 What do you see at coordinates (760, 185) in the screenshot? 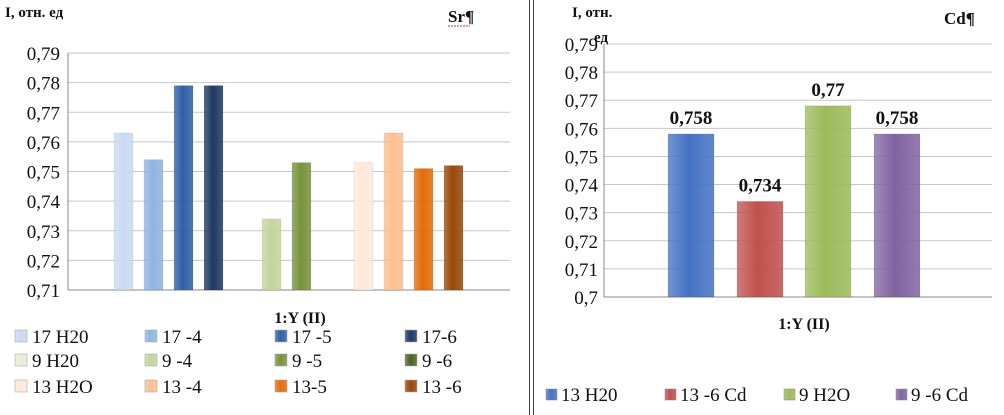
I see `data-label: 0,734` at bounding box center [760, 185].